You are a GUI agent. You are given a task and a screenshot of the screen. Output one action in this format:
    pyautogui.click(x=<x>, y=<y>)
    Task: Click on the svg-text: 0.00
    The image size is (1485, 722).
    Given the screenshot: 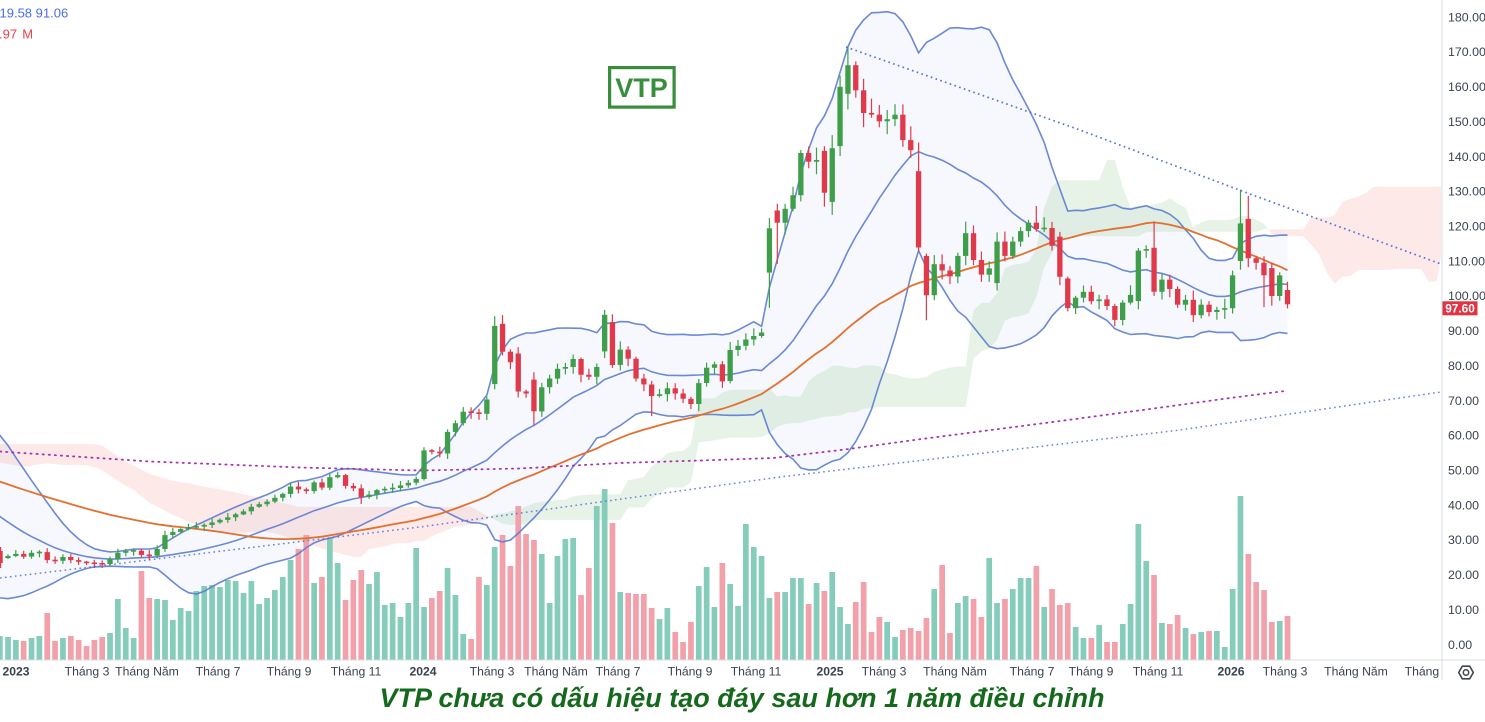 What is the action you would take?
    pyautogui.click(x=1460, y=645)
    